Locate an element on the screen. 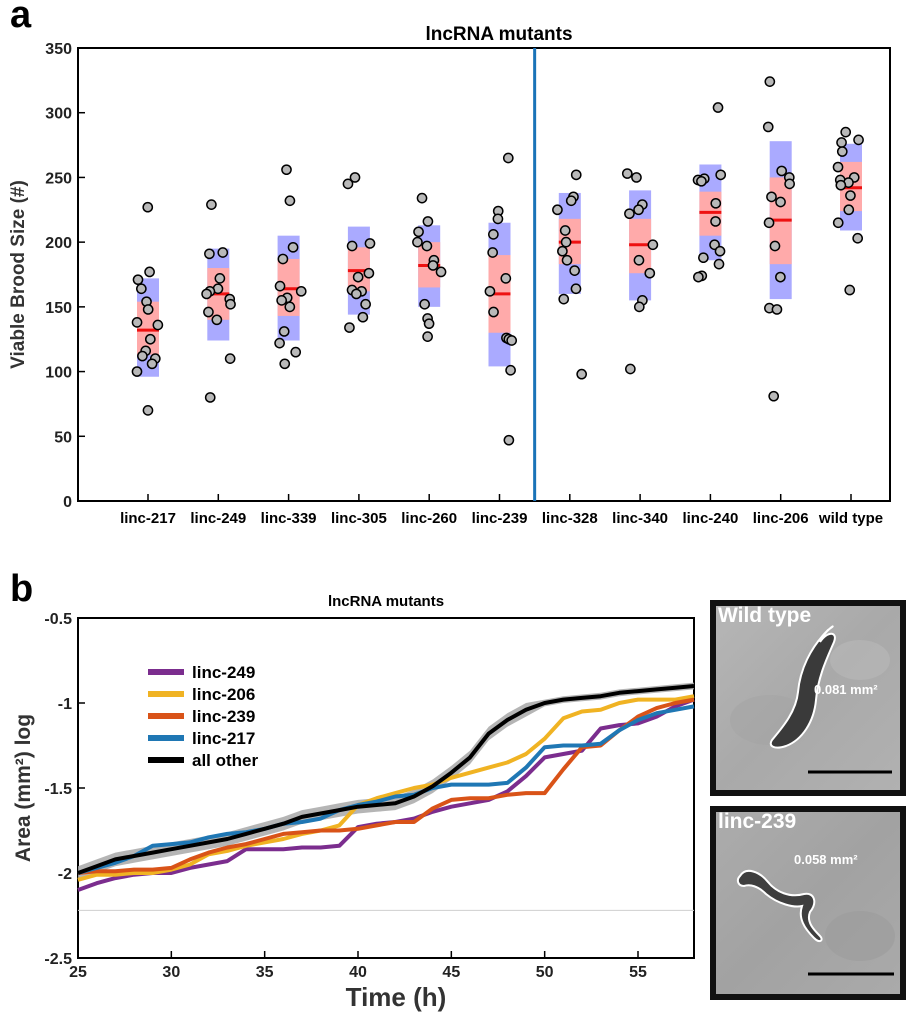 The width and height of the screenshot is (909, 1012). x-tick-label: linc-206 is located at coordinates (781, 518).